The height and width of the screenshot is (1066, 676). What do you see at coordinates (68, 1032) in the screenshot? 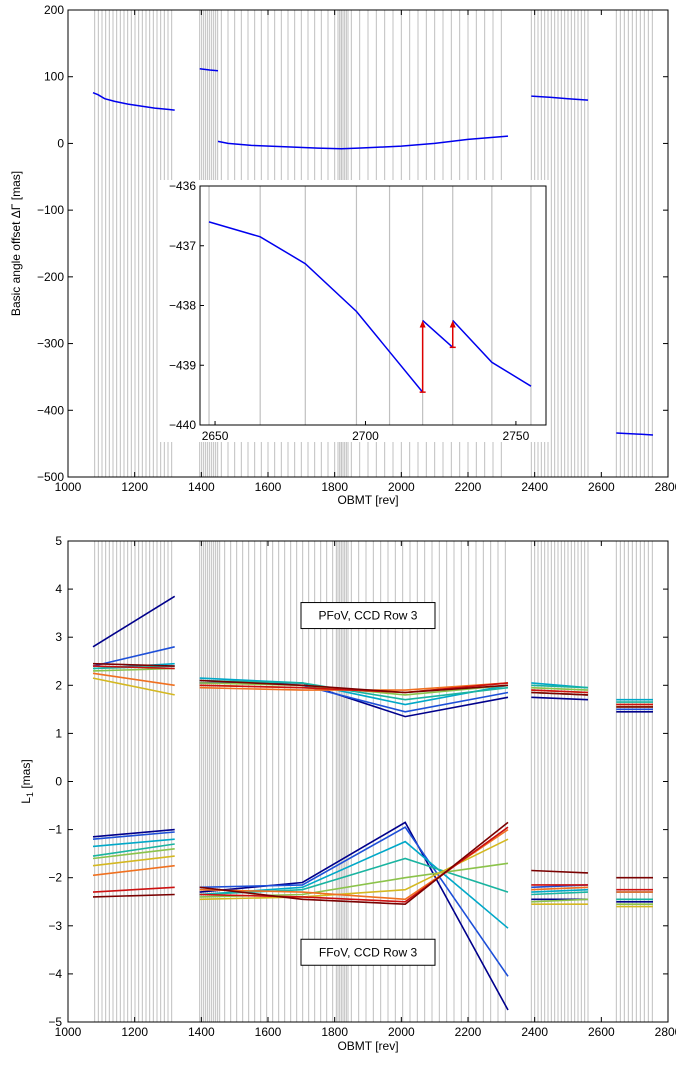
I see `bottom-xtick-label-0: 1000` at bounding box center [68, 1032].